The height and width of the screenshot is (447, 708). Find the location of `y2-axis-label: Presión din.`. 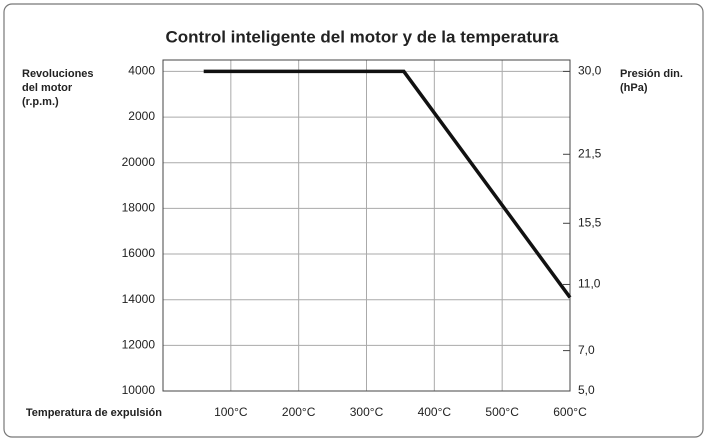

y2-axis-label: Presión din. is located at coordinates (651, 74).